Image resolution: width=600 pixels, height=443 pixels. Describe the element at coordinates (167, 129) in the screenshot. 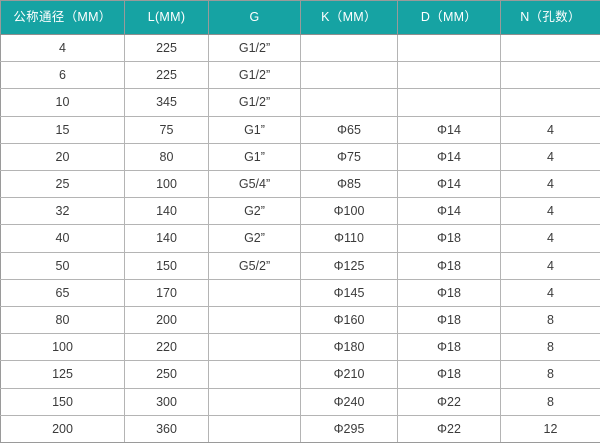

I see `table-cell: 75` at that location.